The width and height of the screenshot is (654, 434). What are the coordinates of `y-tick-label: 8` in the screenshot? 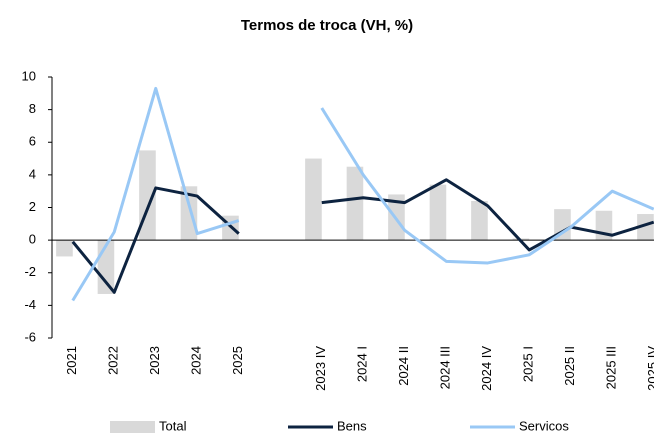 It's located at (32, 108).